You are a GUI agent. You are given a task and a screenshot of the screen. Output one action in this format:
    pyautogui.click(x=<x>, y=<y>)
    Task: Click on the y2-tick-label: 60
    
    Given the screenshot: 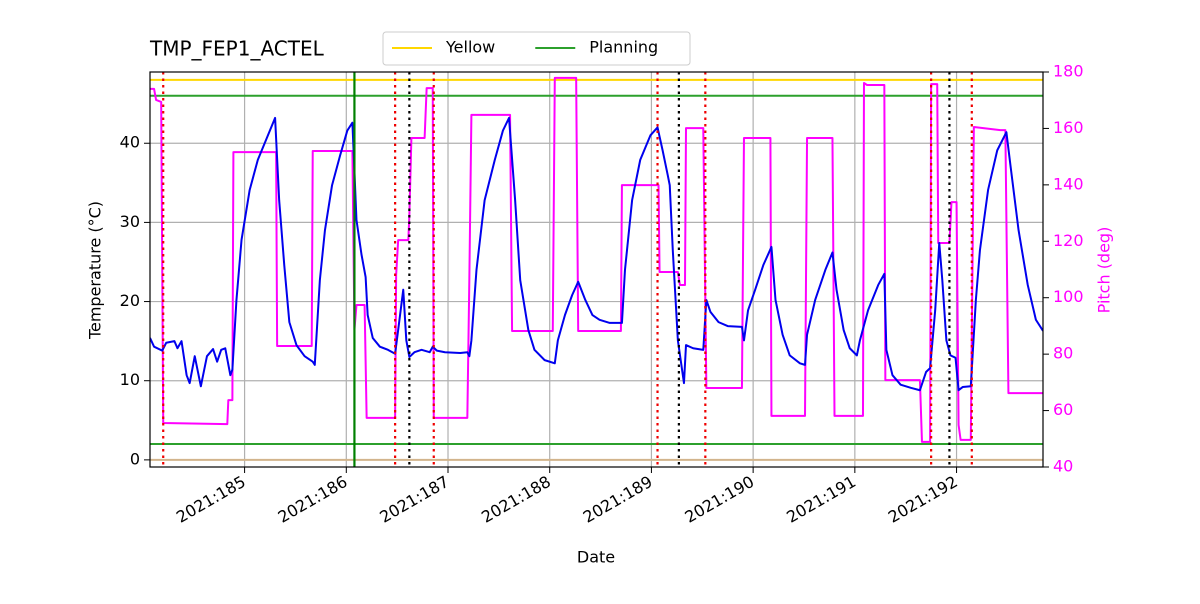 What is the action you would take?
    pyautogui.click(x=1063, y=409)
    